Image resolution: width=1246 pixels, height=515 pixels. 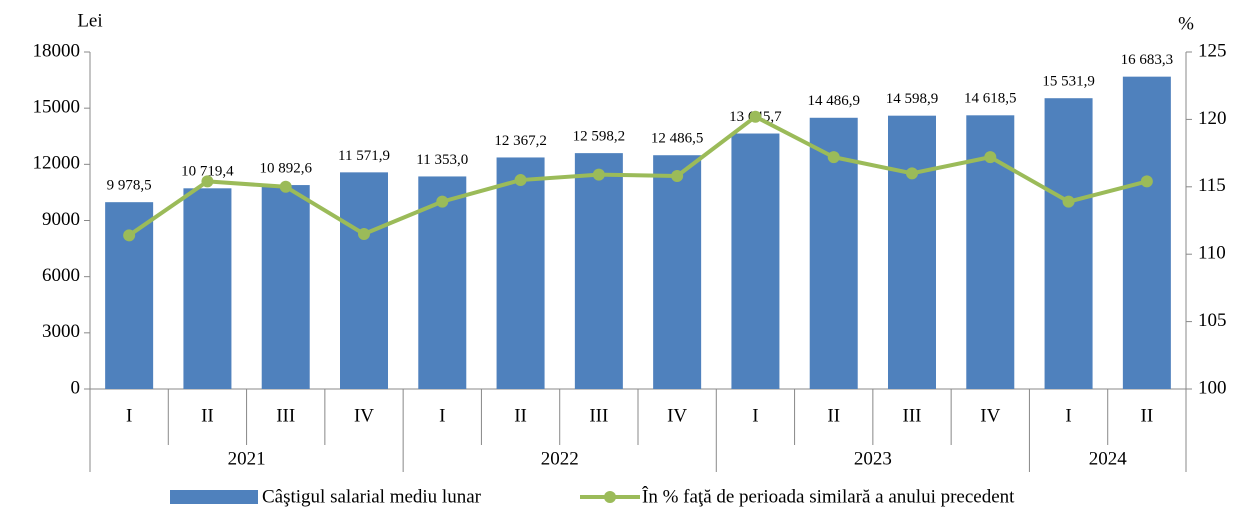 What do you see at coordinates (364, 156) in the screenshot?
I see `value-label: 11 571,9` at bounding box center [364, 156].